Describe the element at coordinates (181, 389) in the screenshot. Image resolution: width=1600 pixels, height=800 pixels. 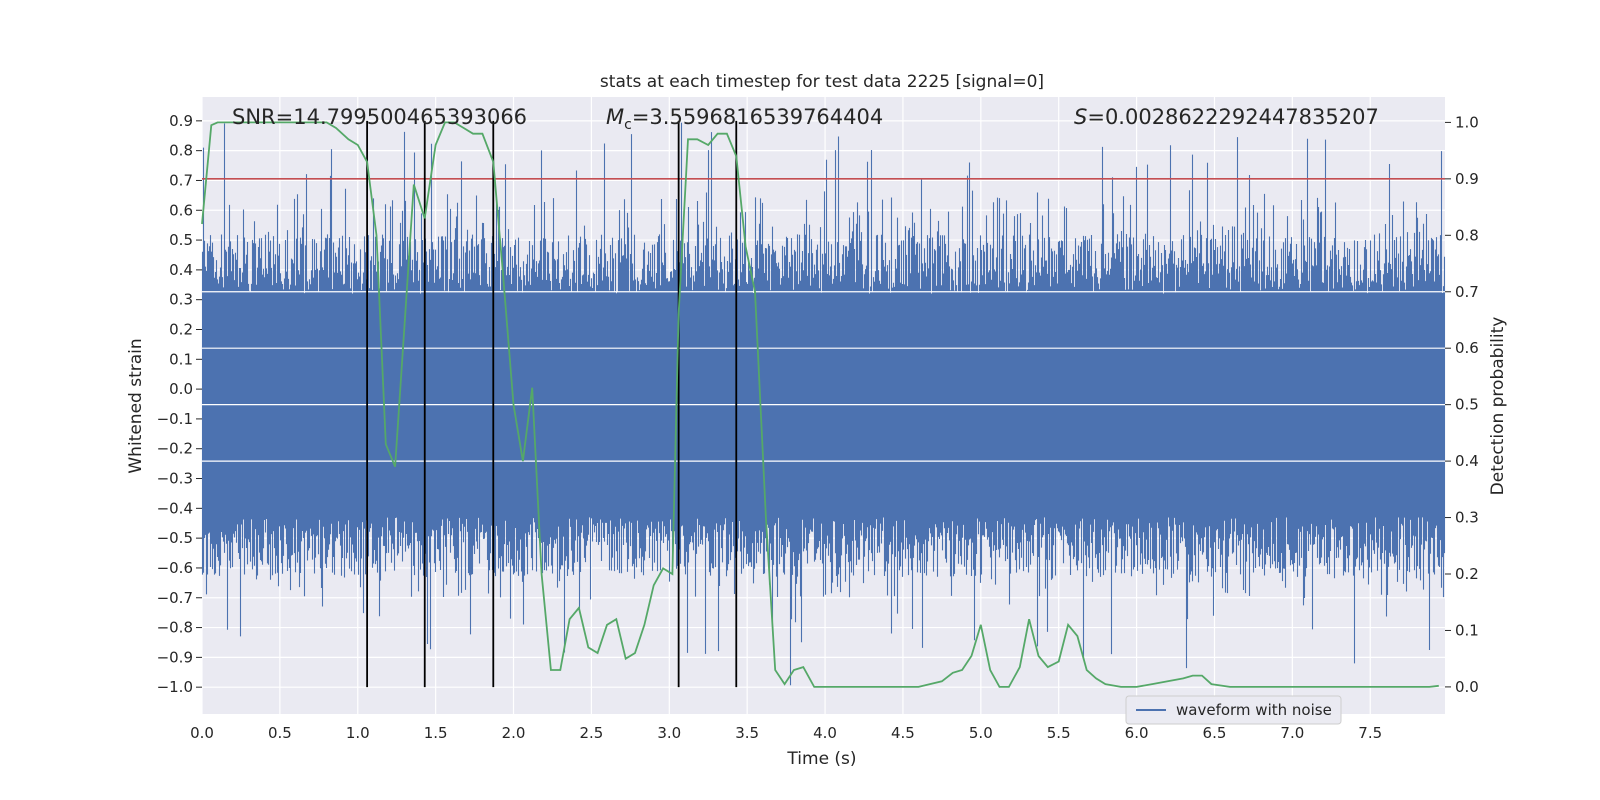
I see `y-left-tick-label: 0.0` at that location.